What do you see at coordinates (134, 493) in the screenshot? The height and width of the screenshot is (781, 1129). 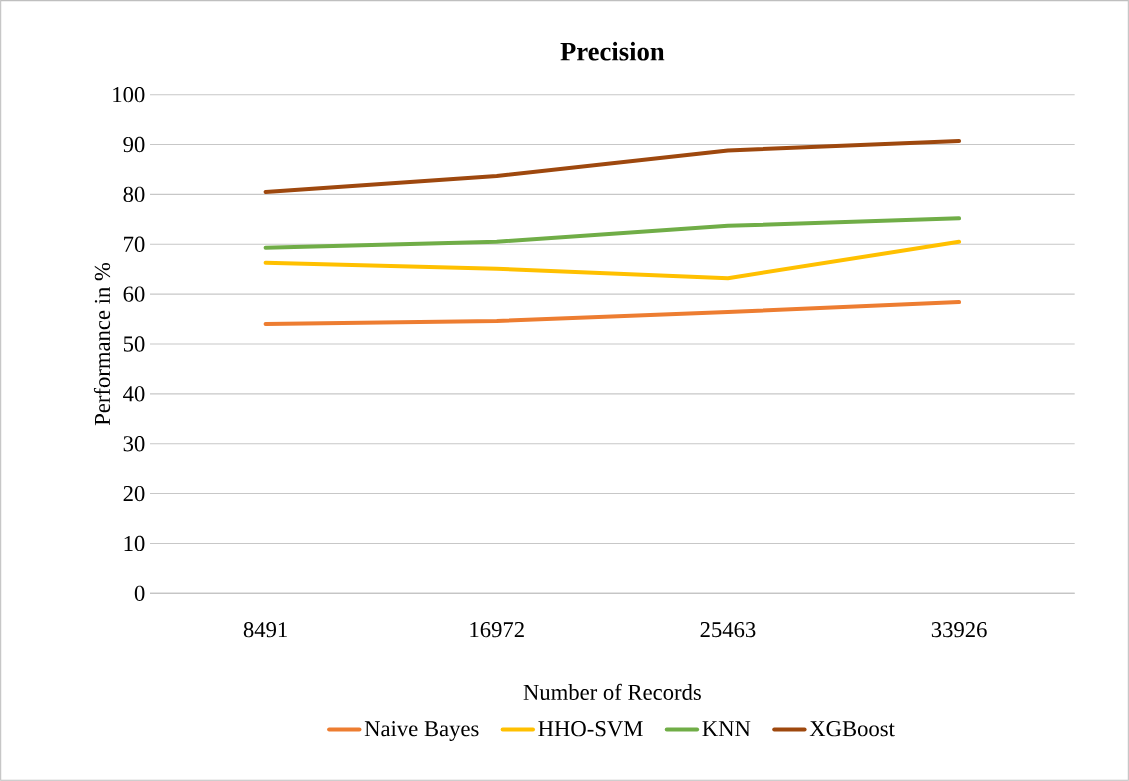 I see `y-tick-label: 20` at bounding box center [134, 493].